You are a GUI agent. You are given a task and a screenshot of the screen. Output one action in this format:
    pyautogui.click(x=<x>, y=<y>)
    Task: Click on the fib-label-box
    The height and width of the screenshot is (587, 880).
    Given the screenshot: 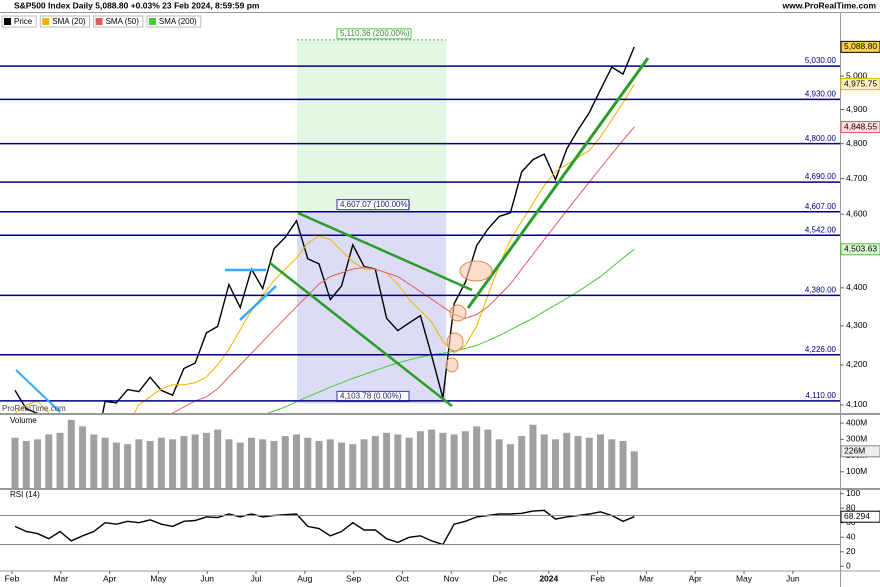 What is the action you would take?
    pyautogui.click(x=373, y=205)
    